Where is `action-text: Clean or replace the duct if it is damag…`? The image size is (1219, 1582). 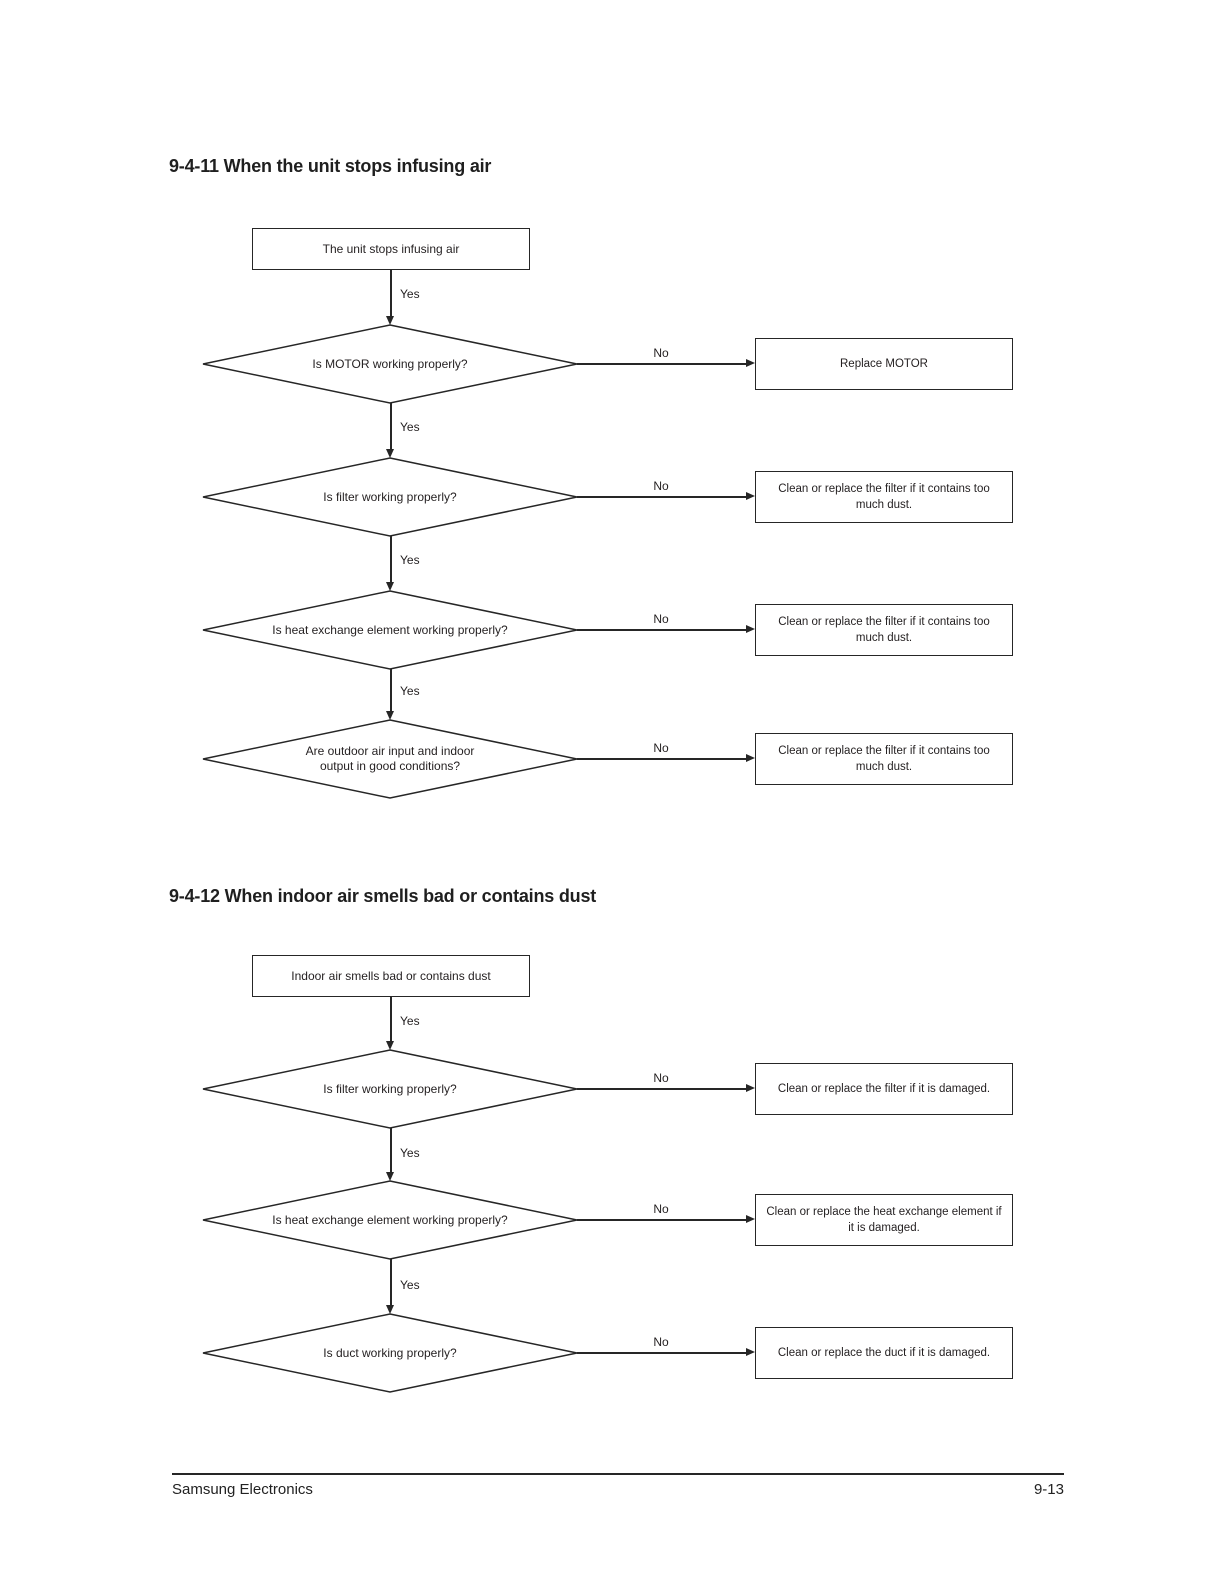
action-text: Clean or replace the duct if it is damag… is located at coordinates (884, 1353).